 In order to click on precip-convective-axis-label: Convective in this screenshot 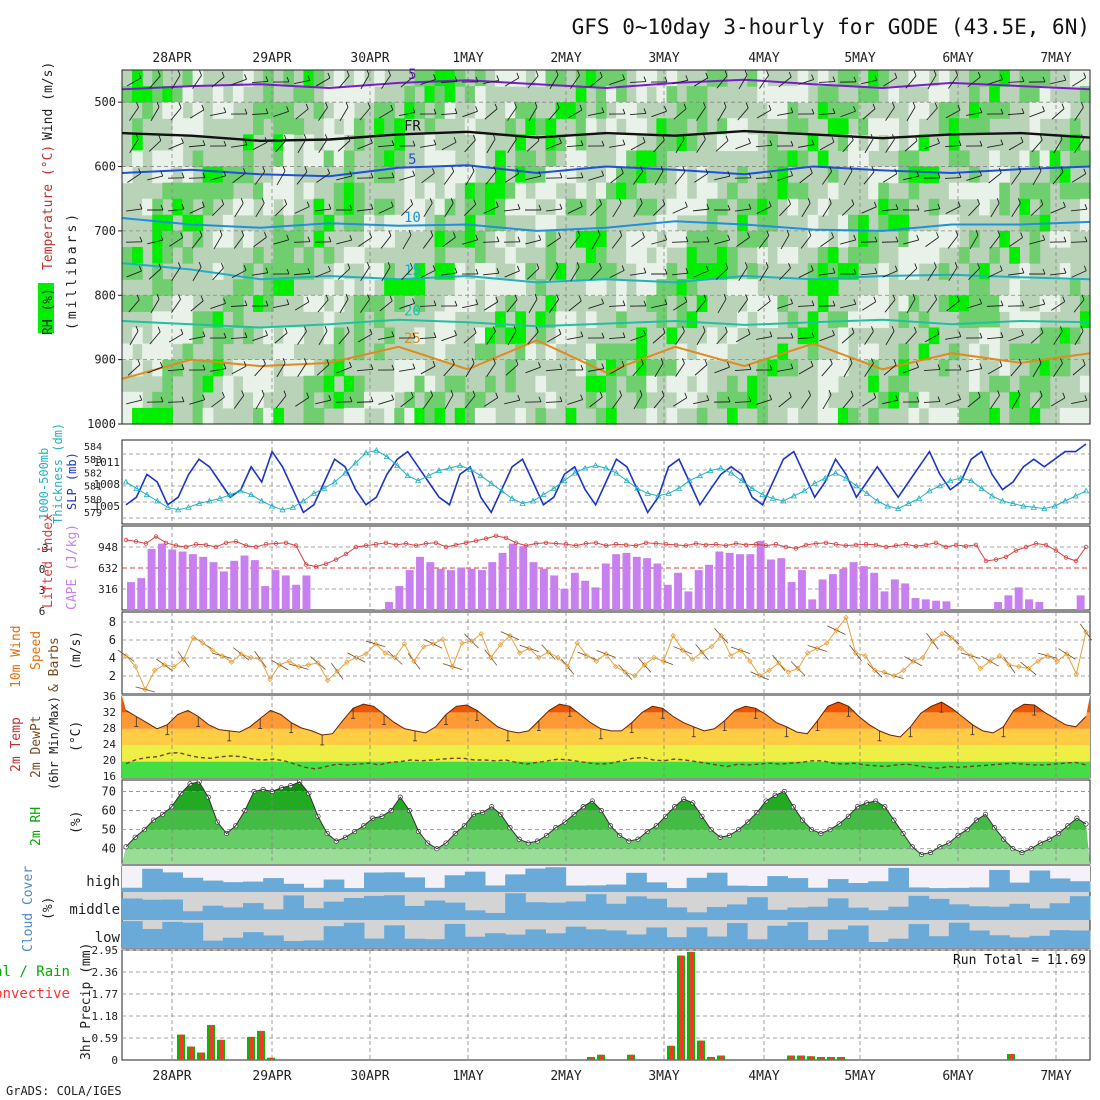, I will do `click(35, 994)`.